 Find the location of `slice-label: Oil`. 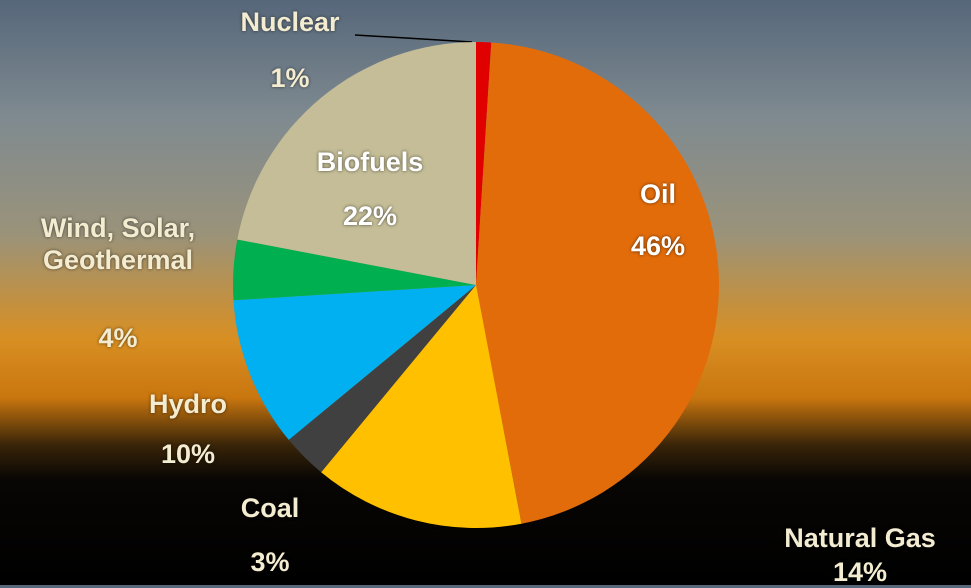

slice-label: Oil is located at coordinates (657, 194).